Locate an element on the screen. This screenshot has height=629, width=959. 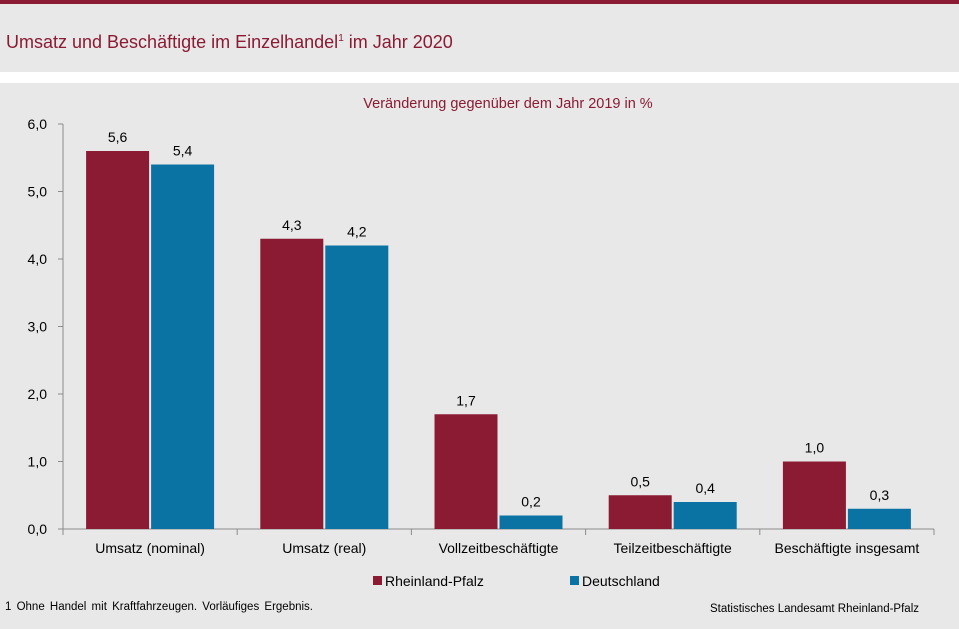
x-tick-label: Beschäftigte insgesamt is located at coordinates (847, 548).